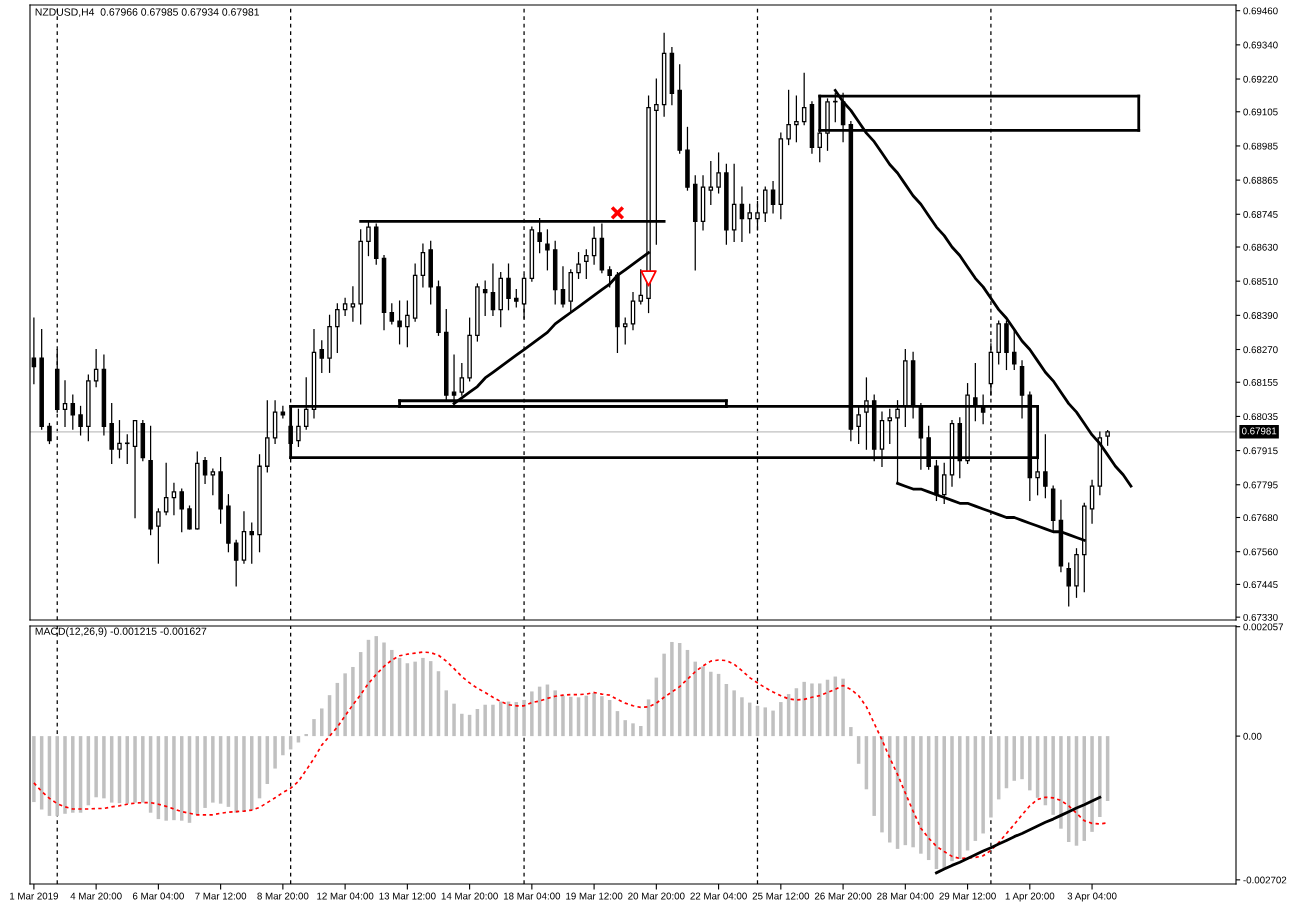  I want to click on x-tick-label: 29 Mar 12:00, so click(967, 896).